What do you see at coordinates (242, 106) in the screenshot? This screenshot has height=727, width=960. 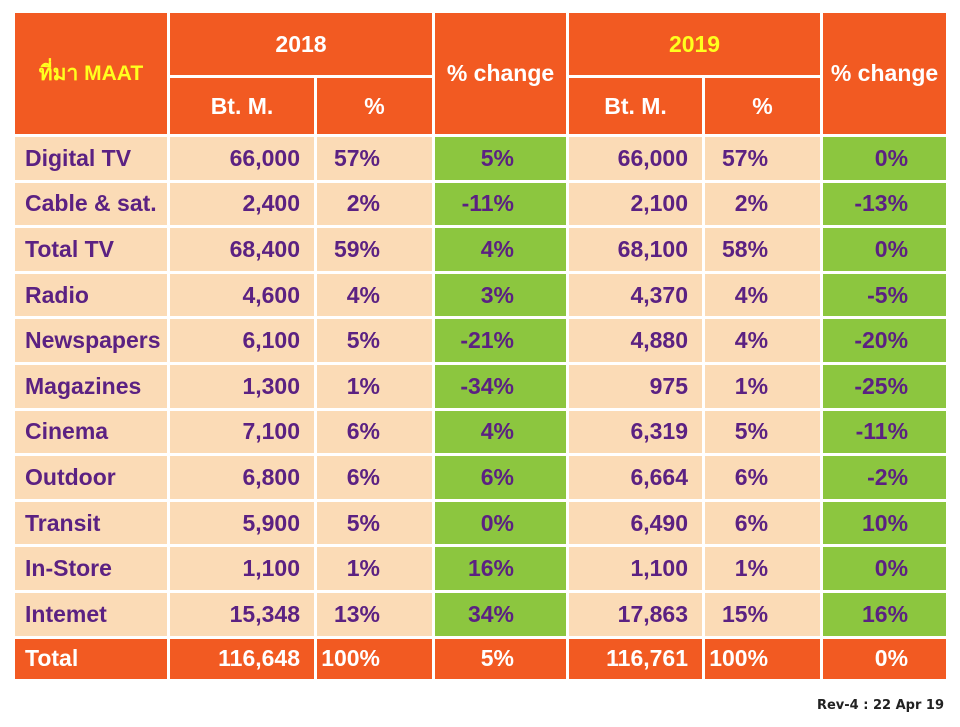 I see `bt-m-2018-header: Bt. M.` at bounding box center [242, 106].